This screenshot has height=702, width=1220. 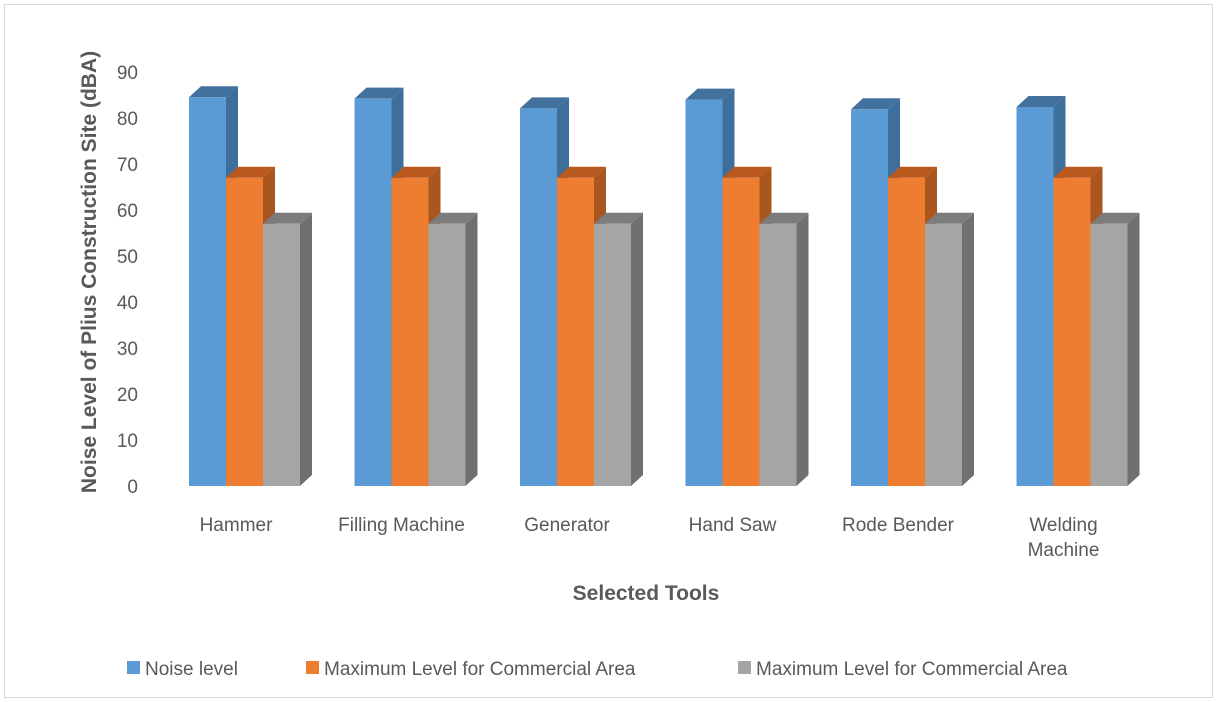 What do you see at coordinates (567, 525) in the screenshot?
I see `x-category-label: Generator` at bounding box center [567, 525].